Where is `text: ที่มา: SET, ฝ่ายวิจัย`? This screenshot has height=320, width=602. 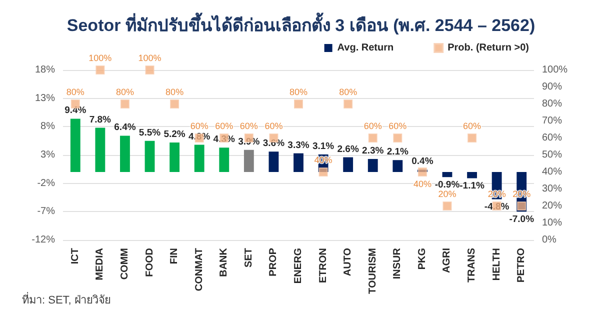 text: ที่มา: SET, ฝ่ายวิจัย is located at coordinates (66, 299).